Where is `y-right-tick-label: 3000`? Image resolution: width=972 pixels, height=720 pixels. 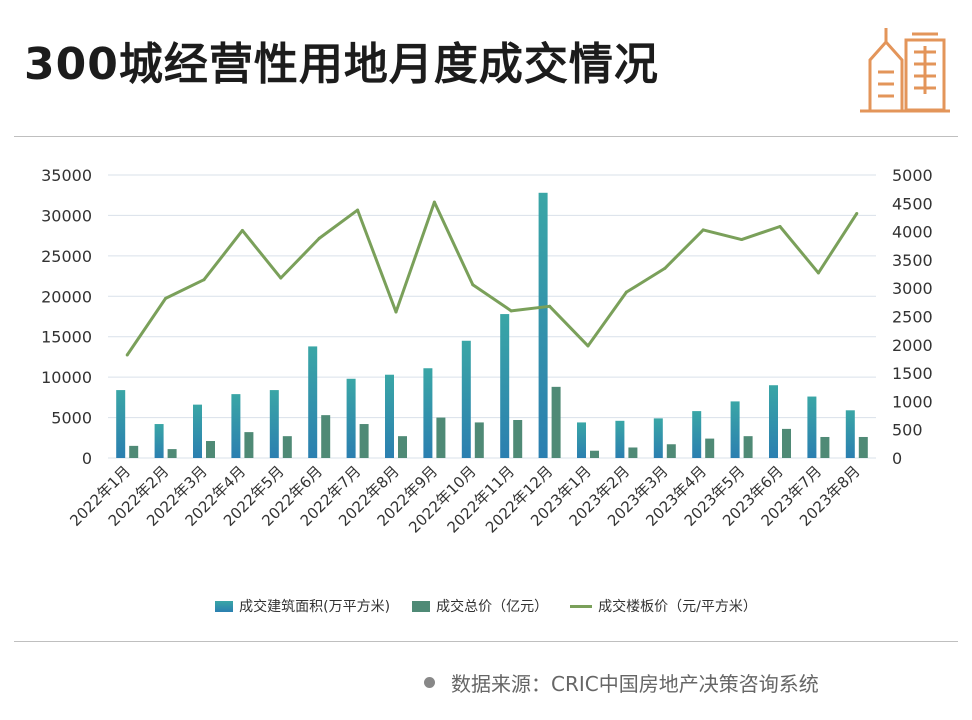
y-right-tick-label: 3000 is located at coordinates (912, 288).